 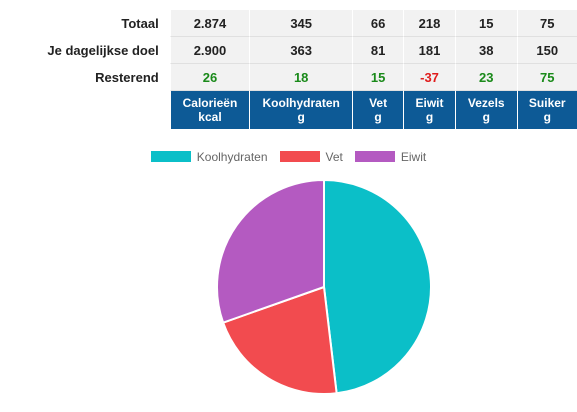 I want to click on totaal-carbs: 345, so click(x=301, y=23).